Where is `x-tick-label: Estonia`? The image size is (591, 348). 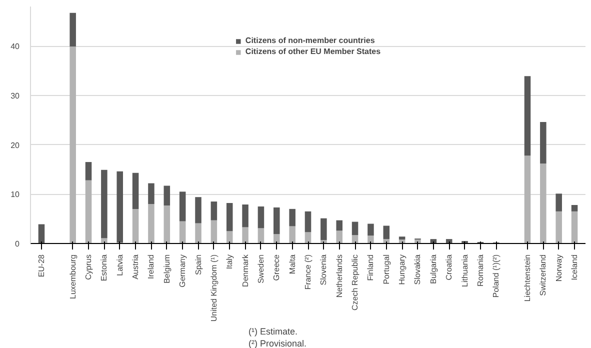
x-tick-label: Estonia is located at coordinates (104, 268).